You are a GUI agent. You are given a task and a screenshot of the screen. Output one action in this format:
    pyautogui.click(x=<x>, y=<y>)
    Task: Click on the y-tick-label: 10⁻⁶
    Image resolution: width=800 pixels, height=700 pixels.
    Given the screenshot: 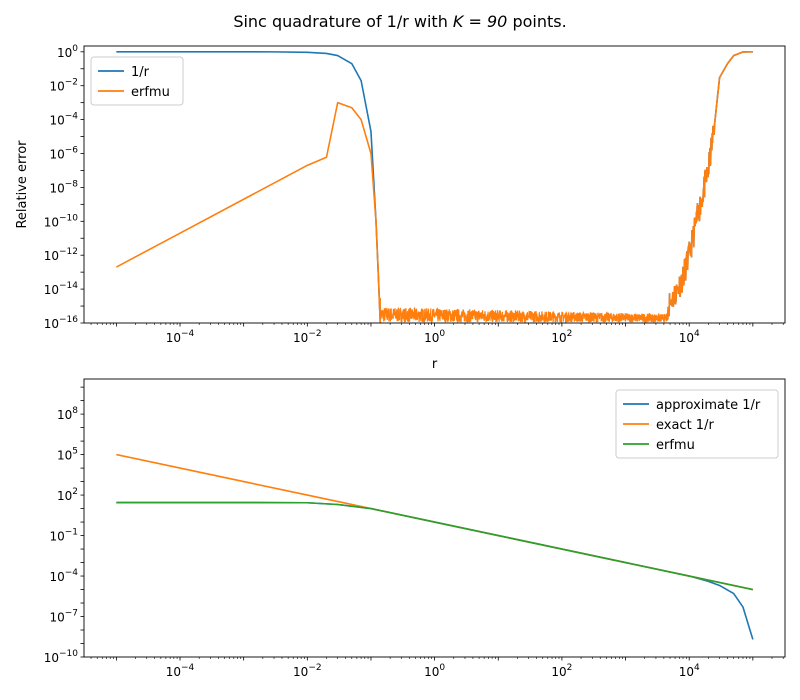 What is the action you would take?
    pyautogui.click(x=63, y=154)
    